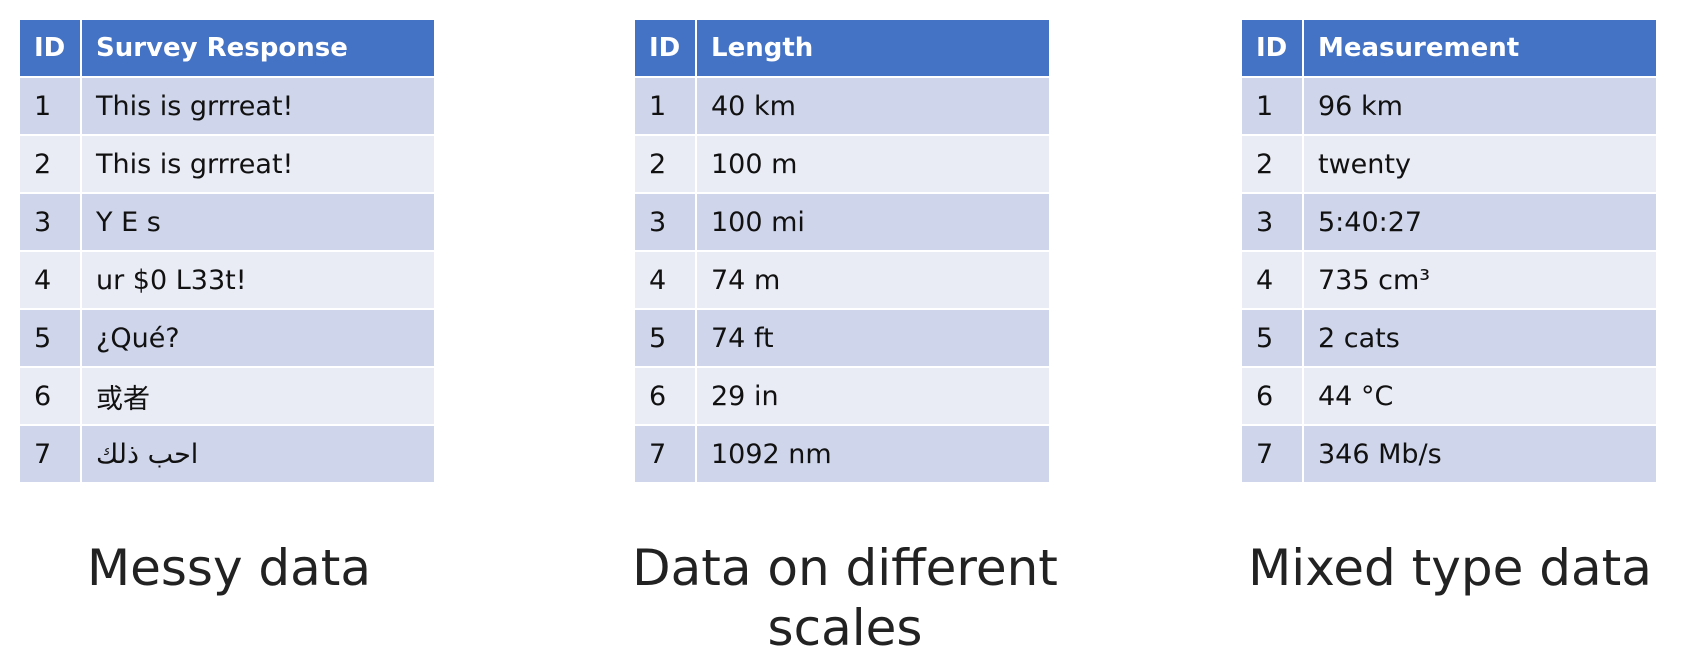 The image size is (1681, 669). What do you see at coordinates (873, 396) in the screenshot?
I see `value-cell: 29 in` at bounding box center [873, 396].